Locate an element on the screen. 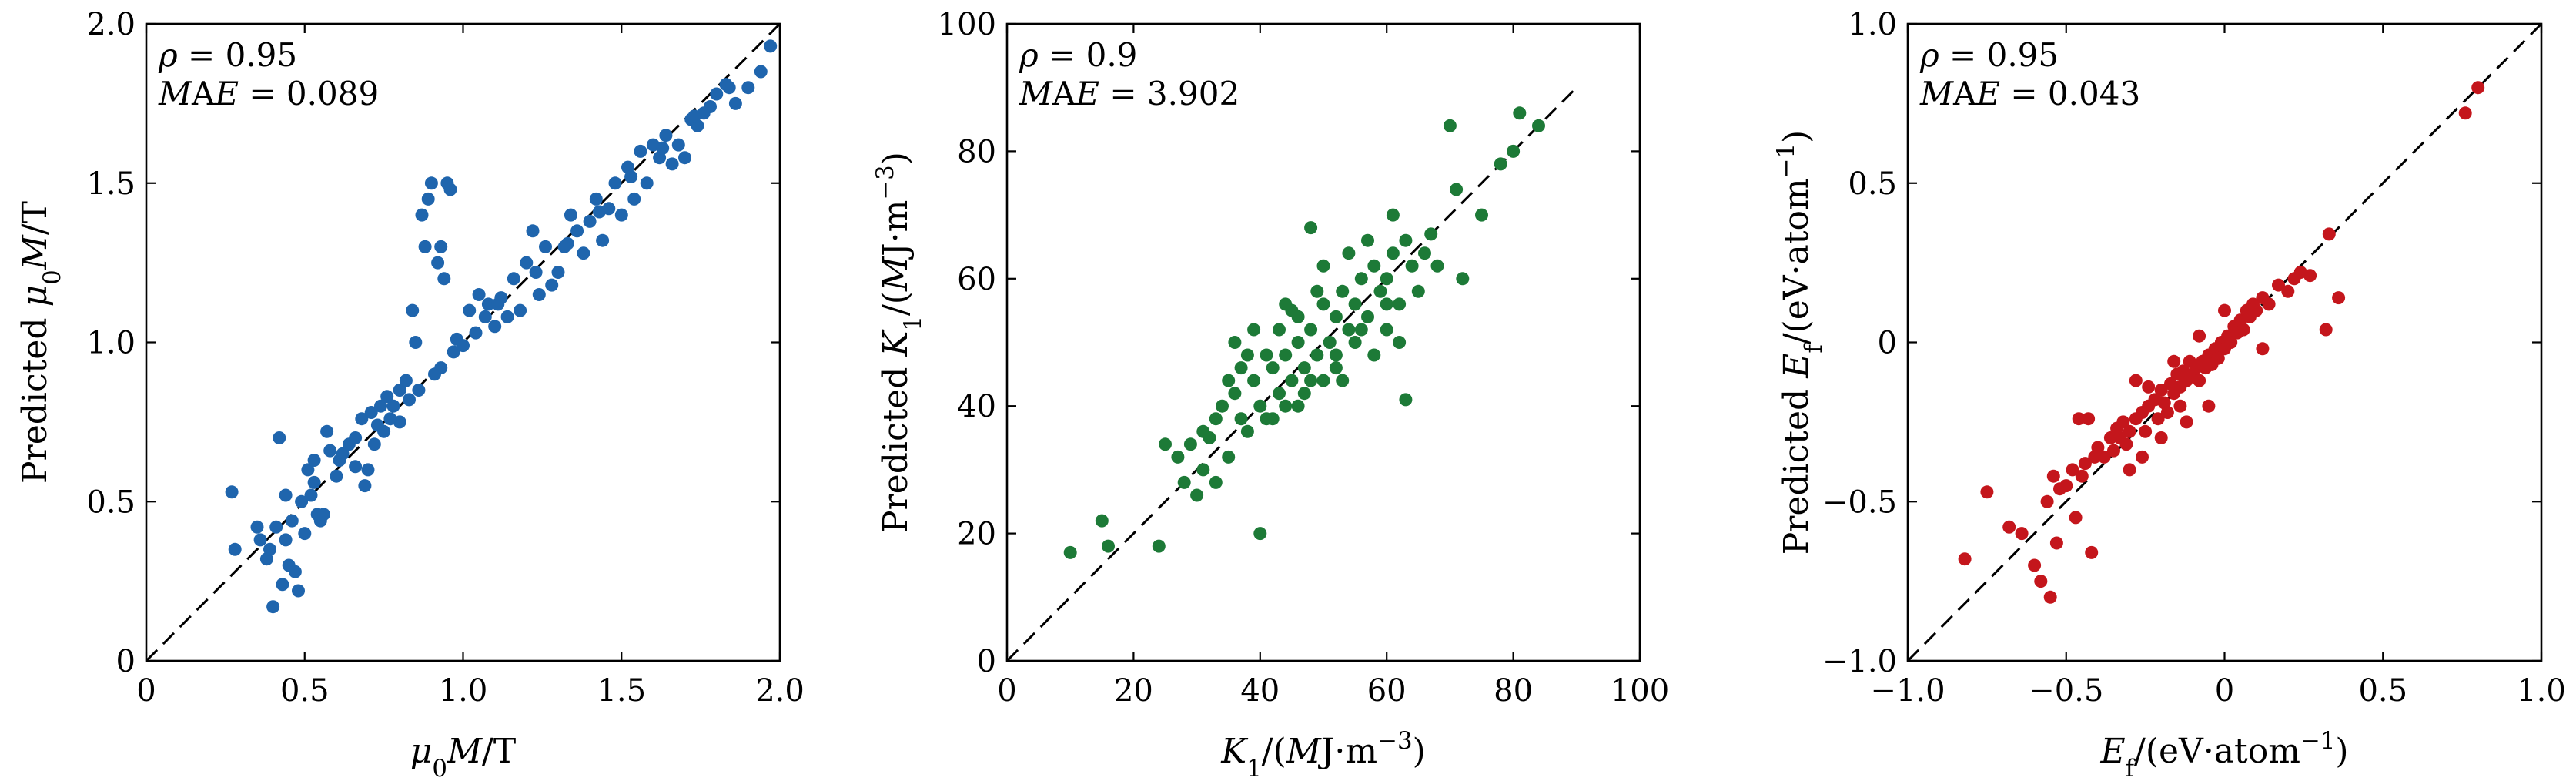 The width and height of the screenshot is (2576, 781). x-tick-label: 40 is located at coordinates (1260, 691).